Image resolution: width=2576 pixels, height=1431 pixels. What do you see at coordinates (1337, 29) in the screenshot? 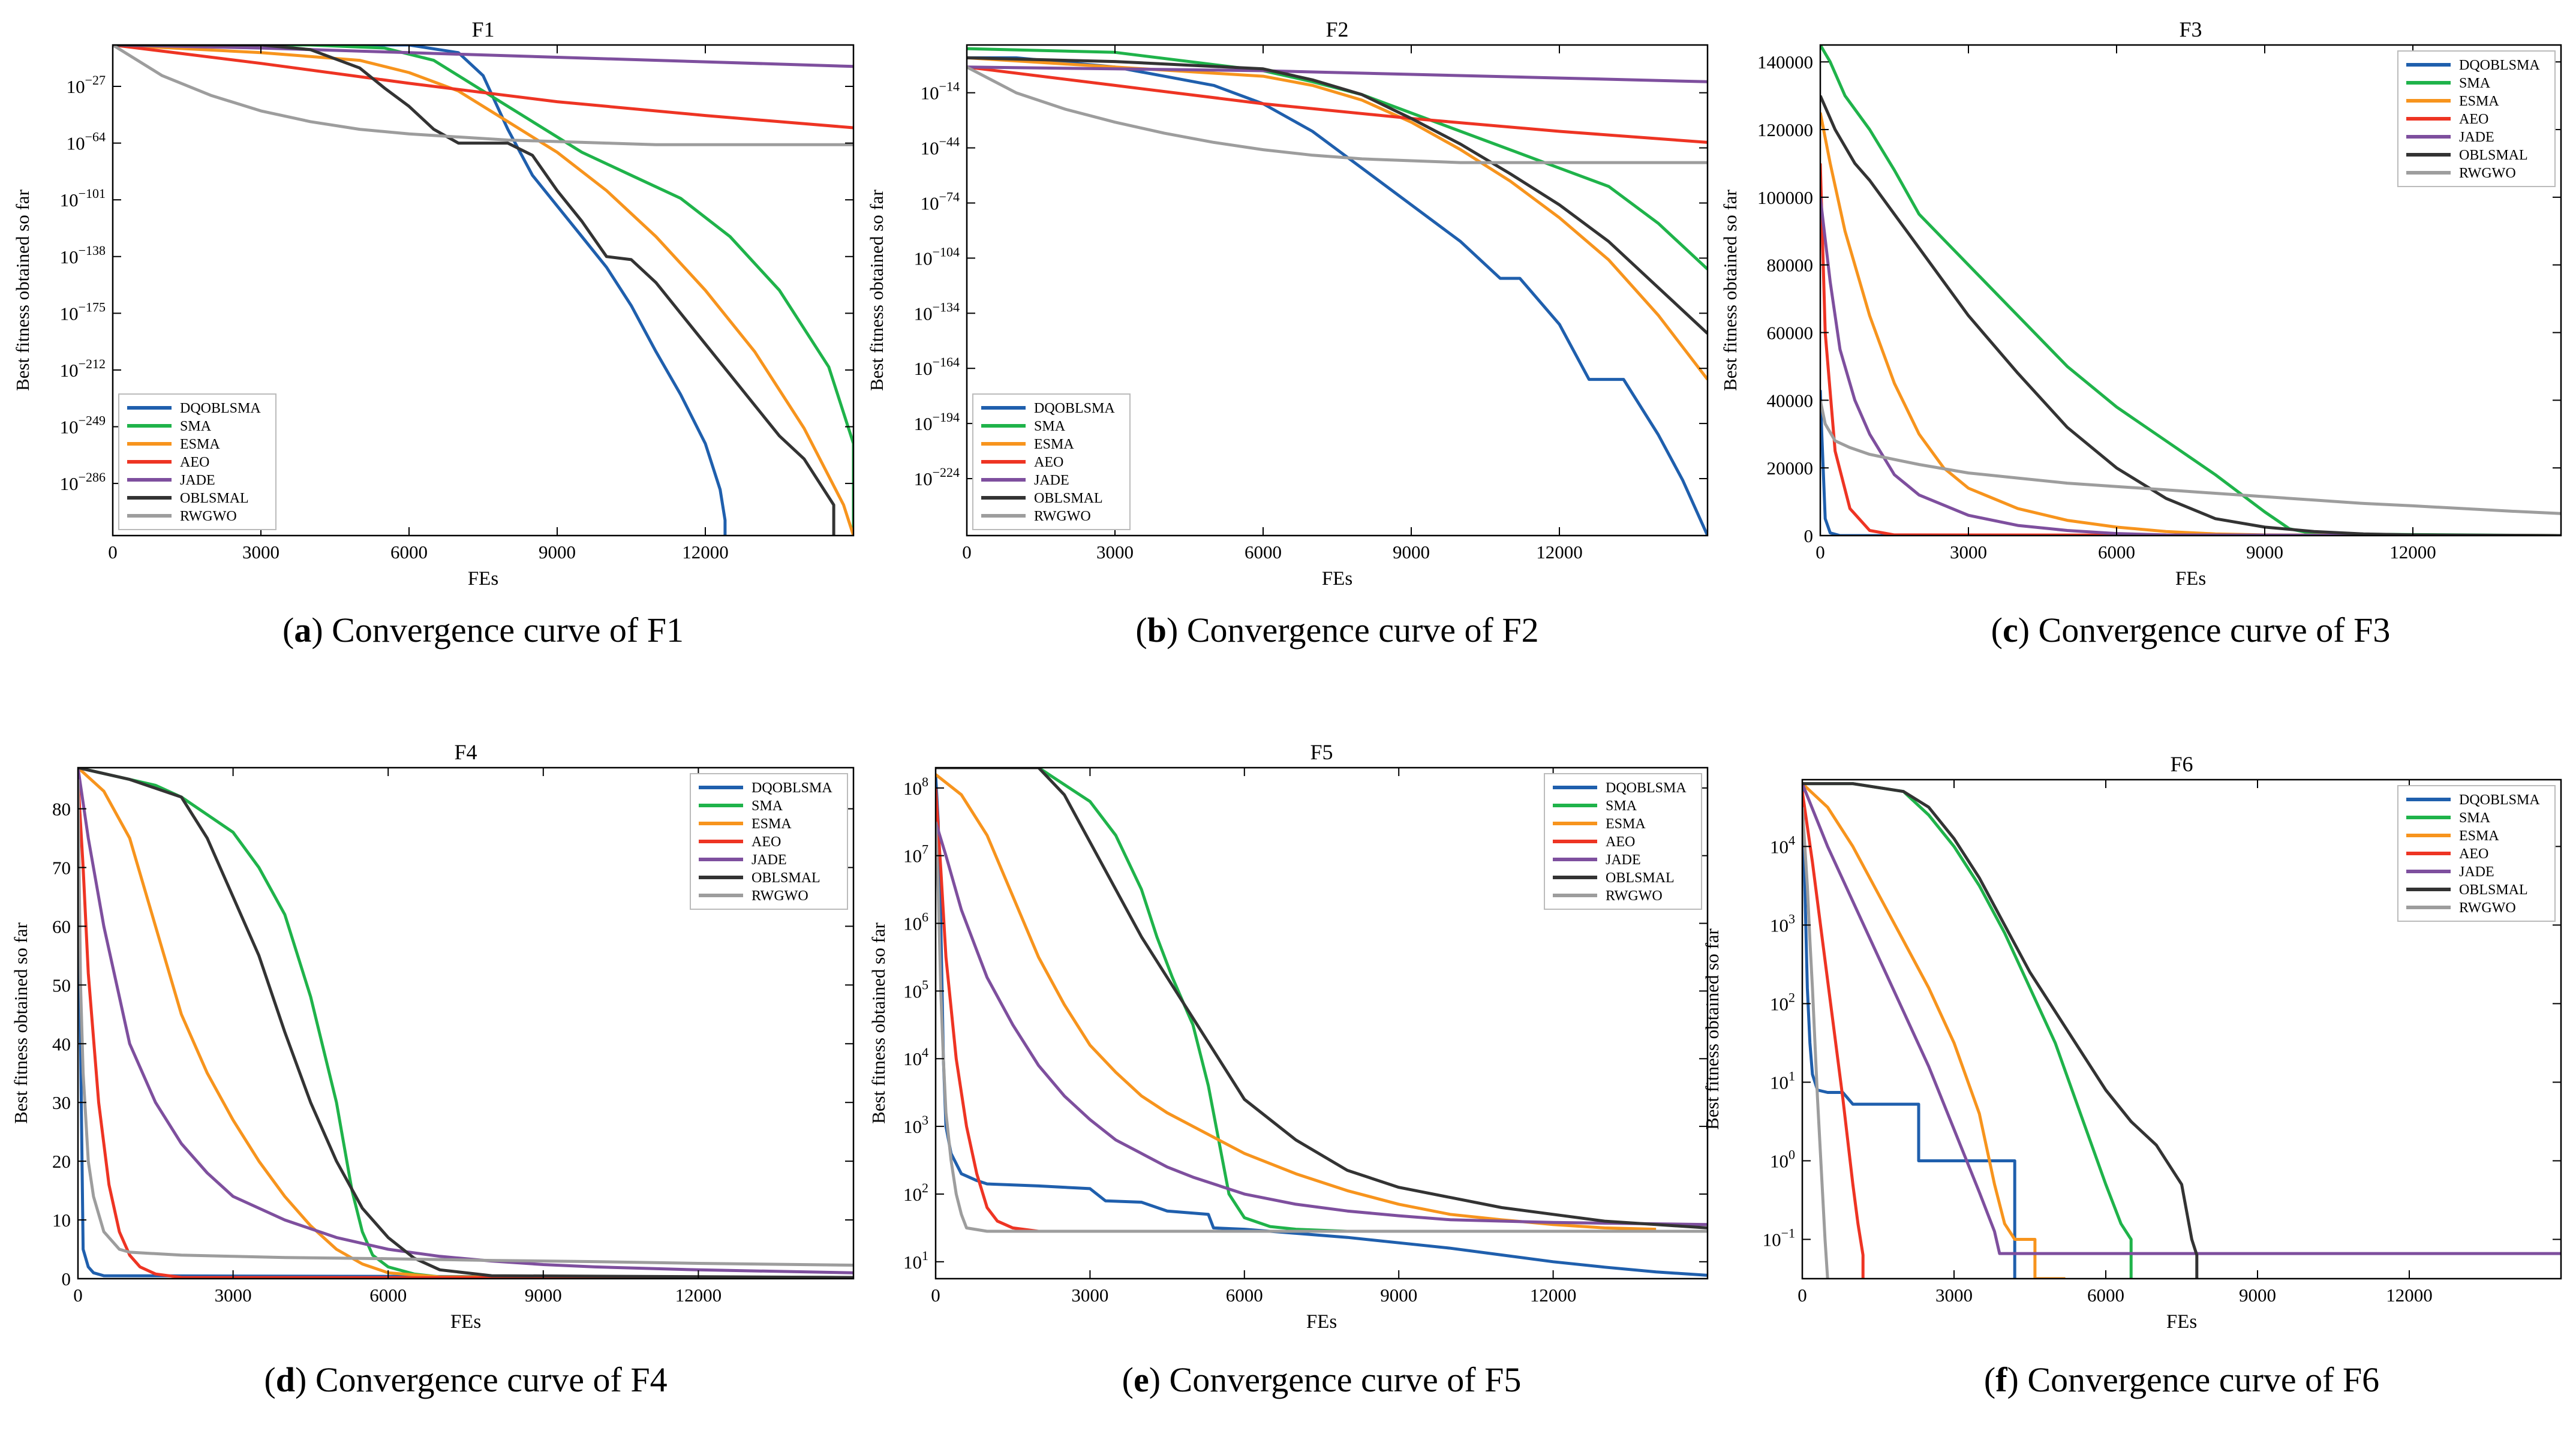
I see `chart-title: F2` at bounding box center [1337, 29].